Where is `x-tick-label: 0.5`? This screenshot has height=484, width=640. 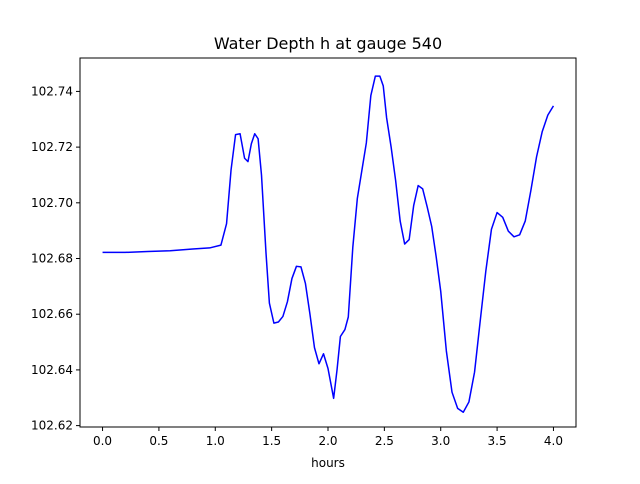 x-tick-label: 0.5 is located at coordinates (158, 441).